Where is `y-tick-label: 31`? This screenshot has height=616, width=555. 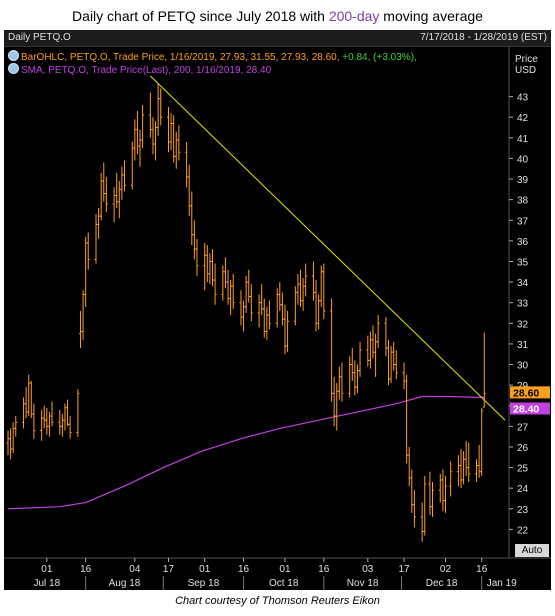 y-tick-label: 31 is located at coordinates (523, 345).